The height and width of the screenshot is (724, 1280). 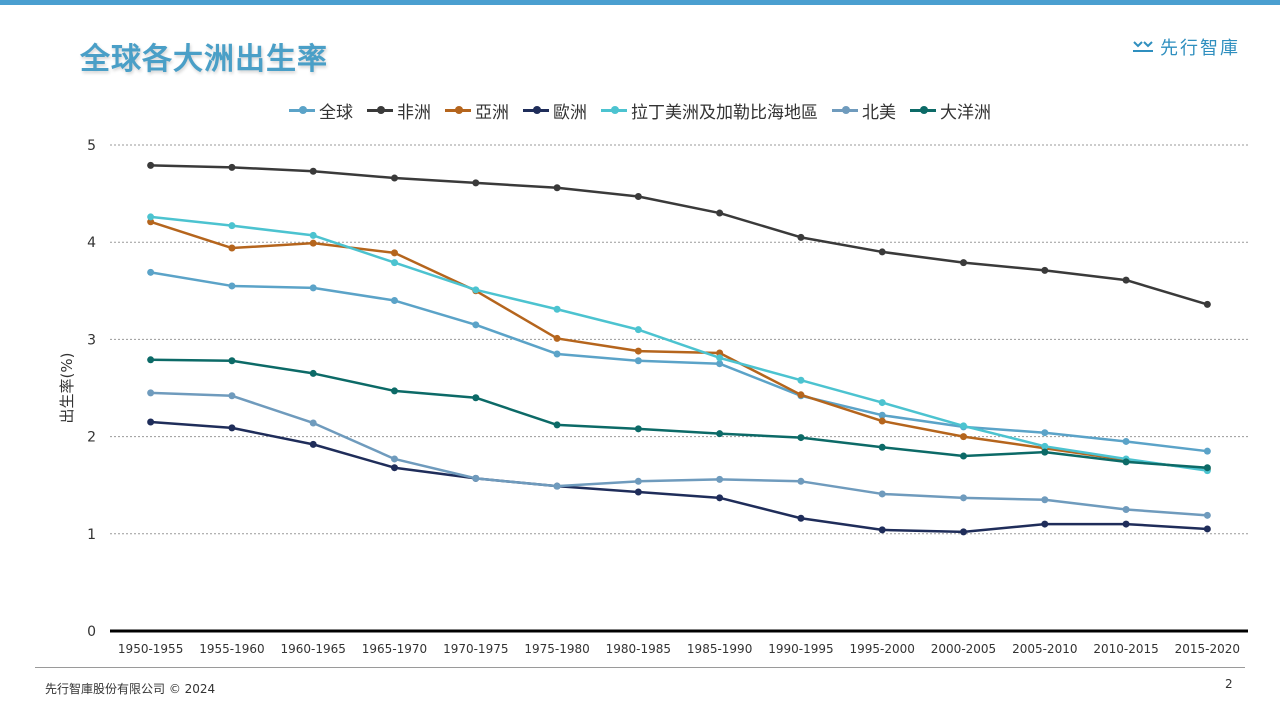 I want to click on x-tick-label: 1995-2000, so click(x=882, y=649).